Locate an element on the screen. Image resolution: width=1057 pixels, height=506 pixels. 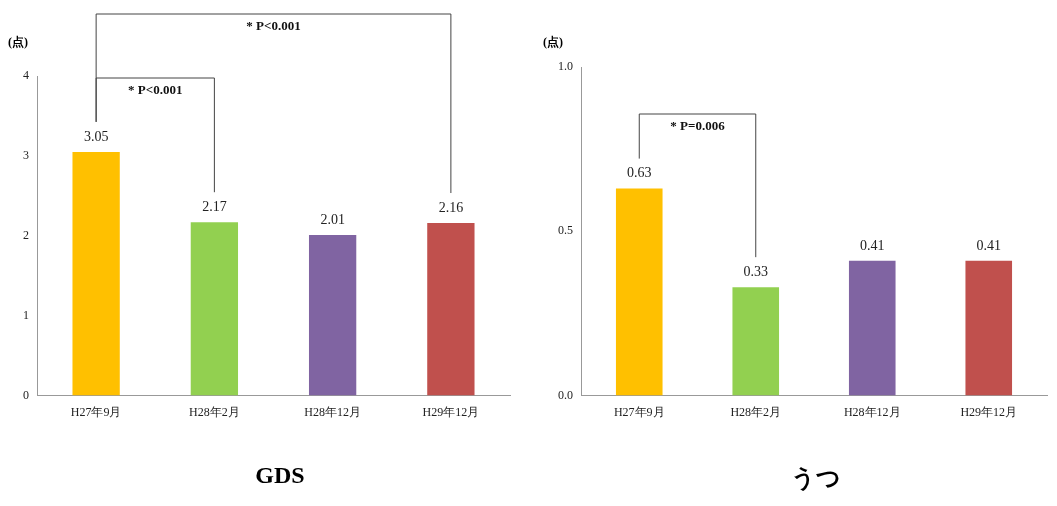
data-label: 3.05 is located at coordinates (96, 136).